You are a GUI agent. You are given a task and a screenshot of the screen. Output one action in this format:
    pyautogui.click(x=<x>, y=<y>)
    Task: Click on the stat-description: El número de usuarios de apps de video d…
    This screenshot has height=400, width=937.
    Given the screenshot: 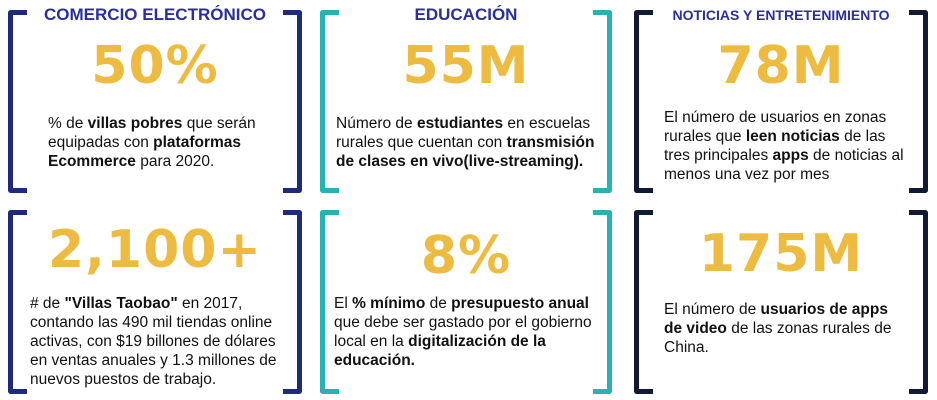 What is the action you would take?
    pyautogui.click(x=781, y=328)
    